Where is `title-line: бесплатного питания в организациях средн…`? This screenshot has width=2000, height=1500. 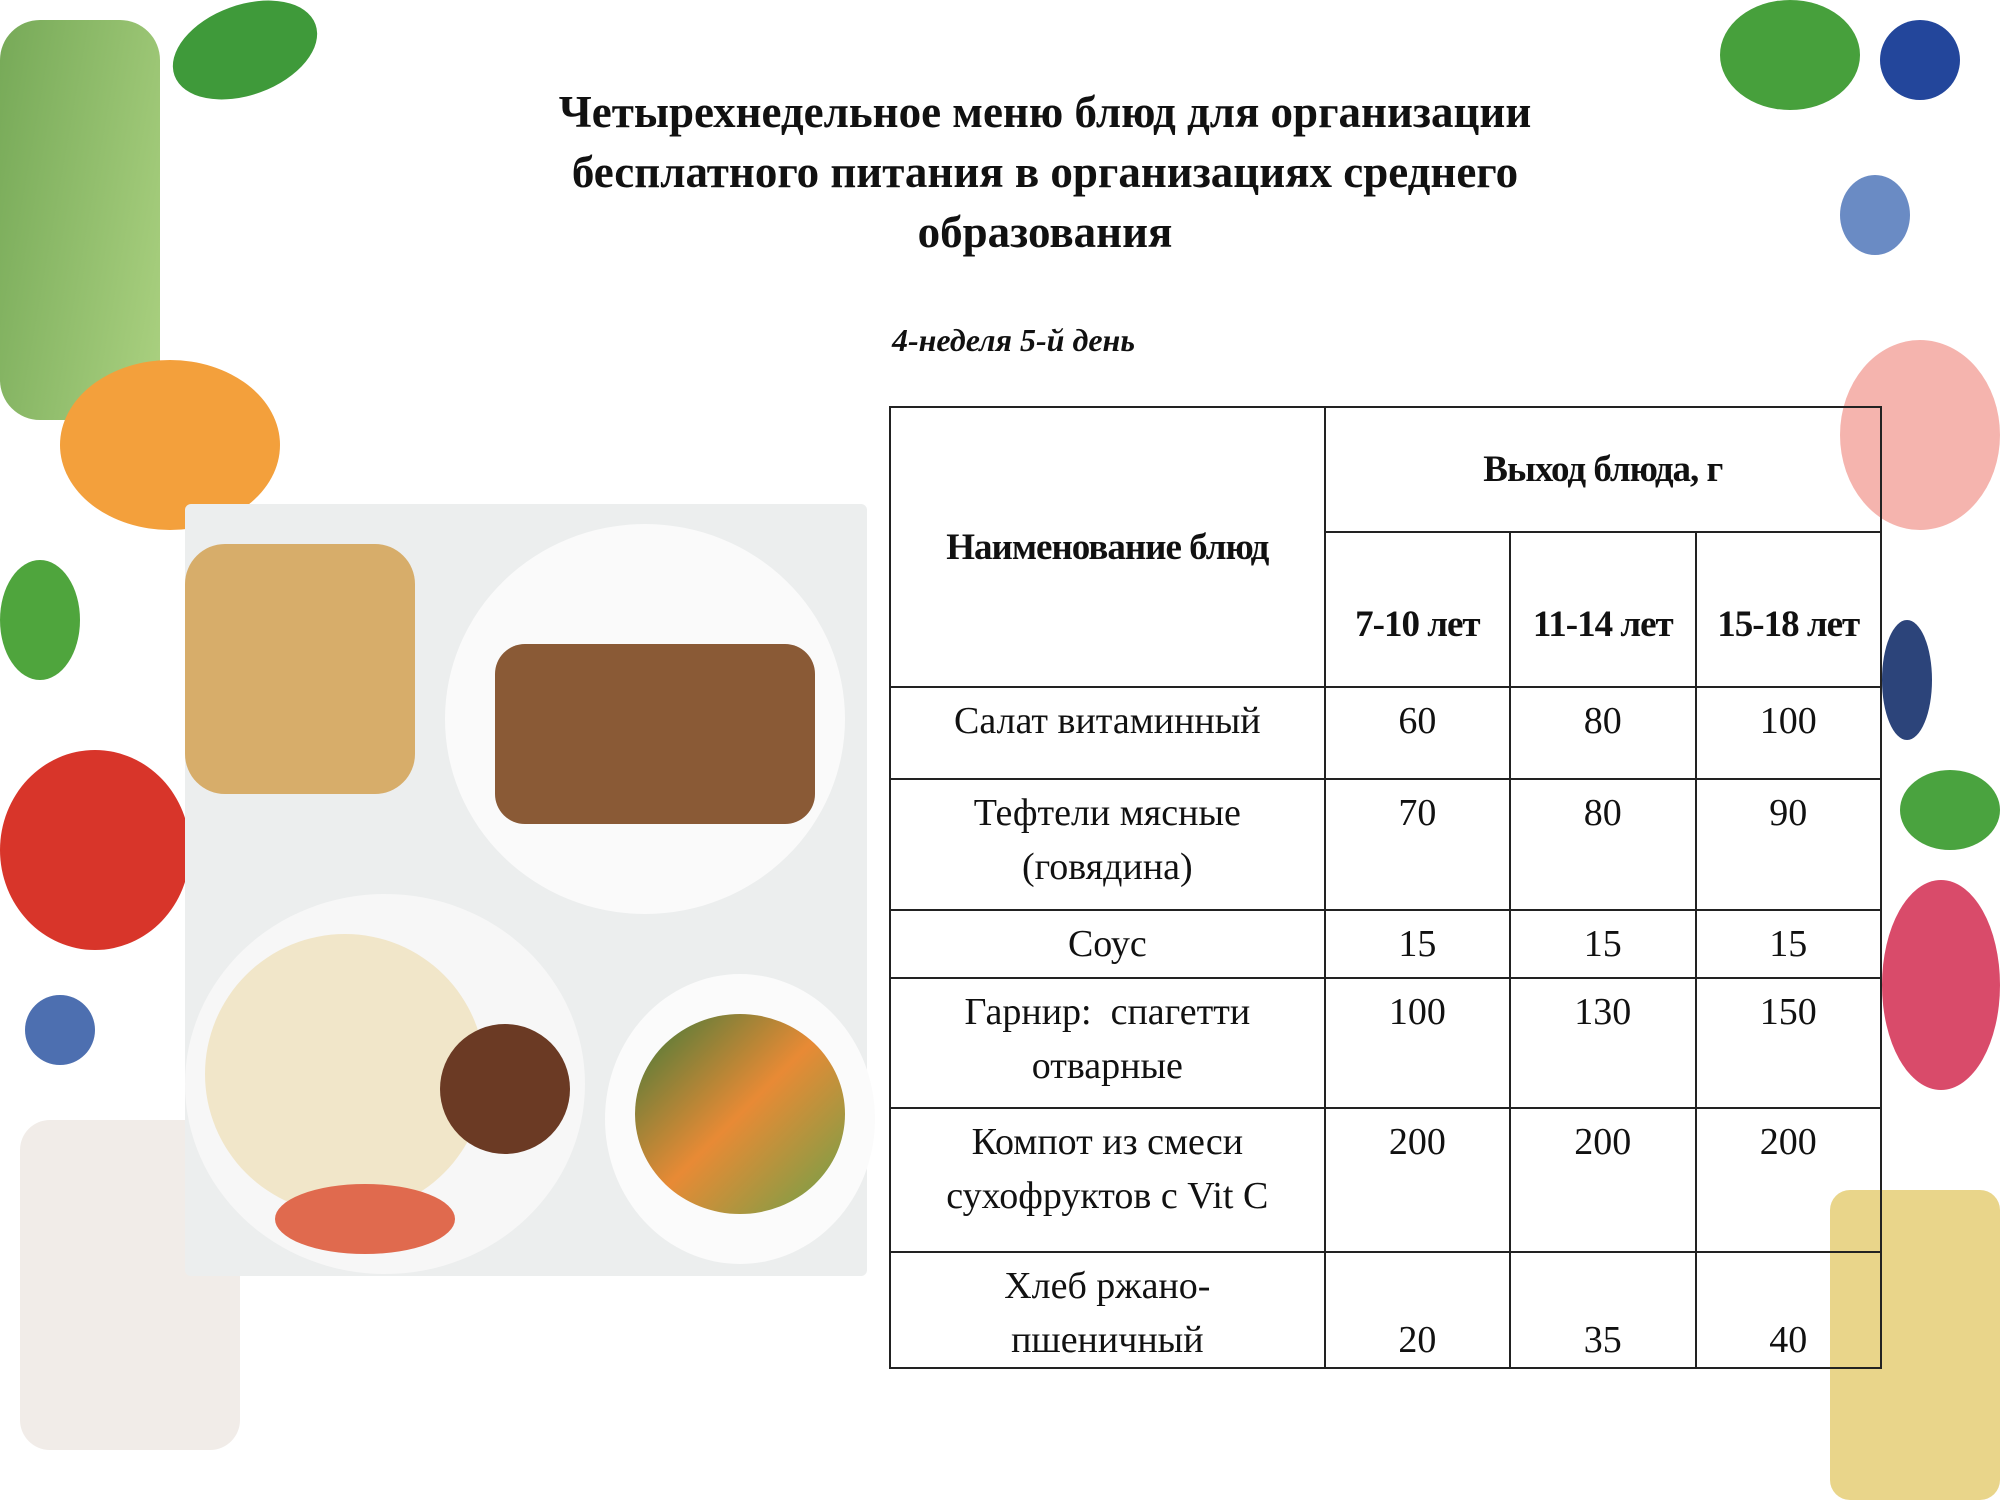
title-line: бесплатного питания в организациях средн… is located at coordinates (1045, 172).